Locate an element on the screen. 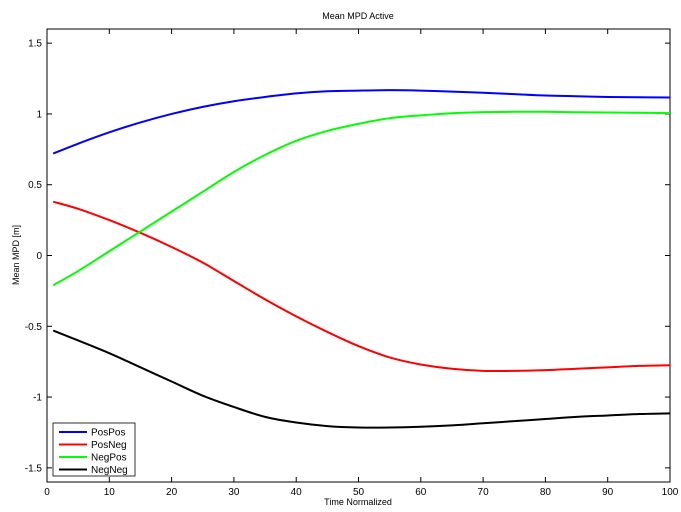  x-tick-label: 90 is located at coordinates (608, 492).